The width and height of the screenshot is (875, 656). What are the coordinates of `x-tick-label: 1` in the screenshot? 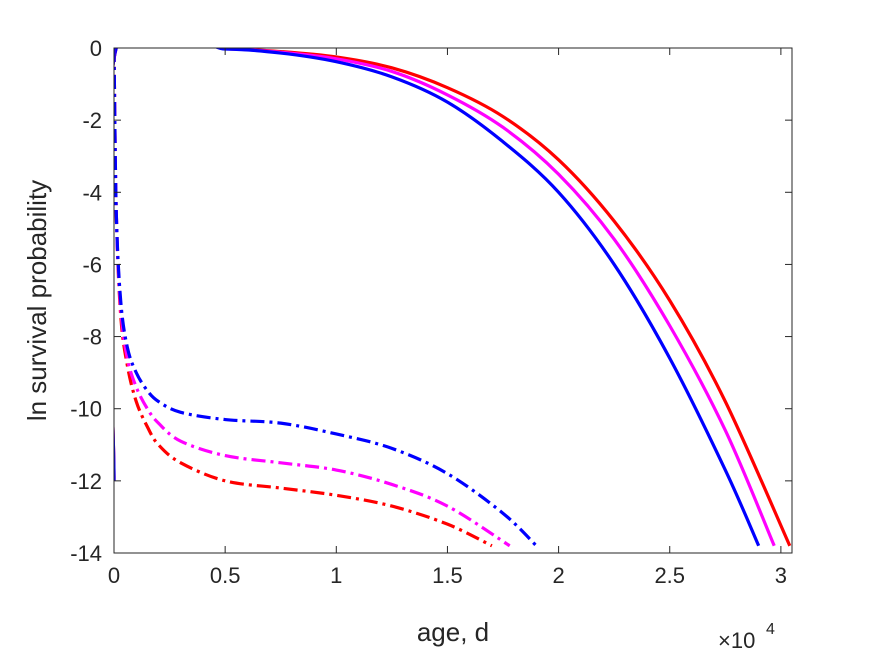 It's located at (336, 575).